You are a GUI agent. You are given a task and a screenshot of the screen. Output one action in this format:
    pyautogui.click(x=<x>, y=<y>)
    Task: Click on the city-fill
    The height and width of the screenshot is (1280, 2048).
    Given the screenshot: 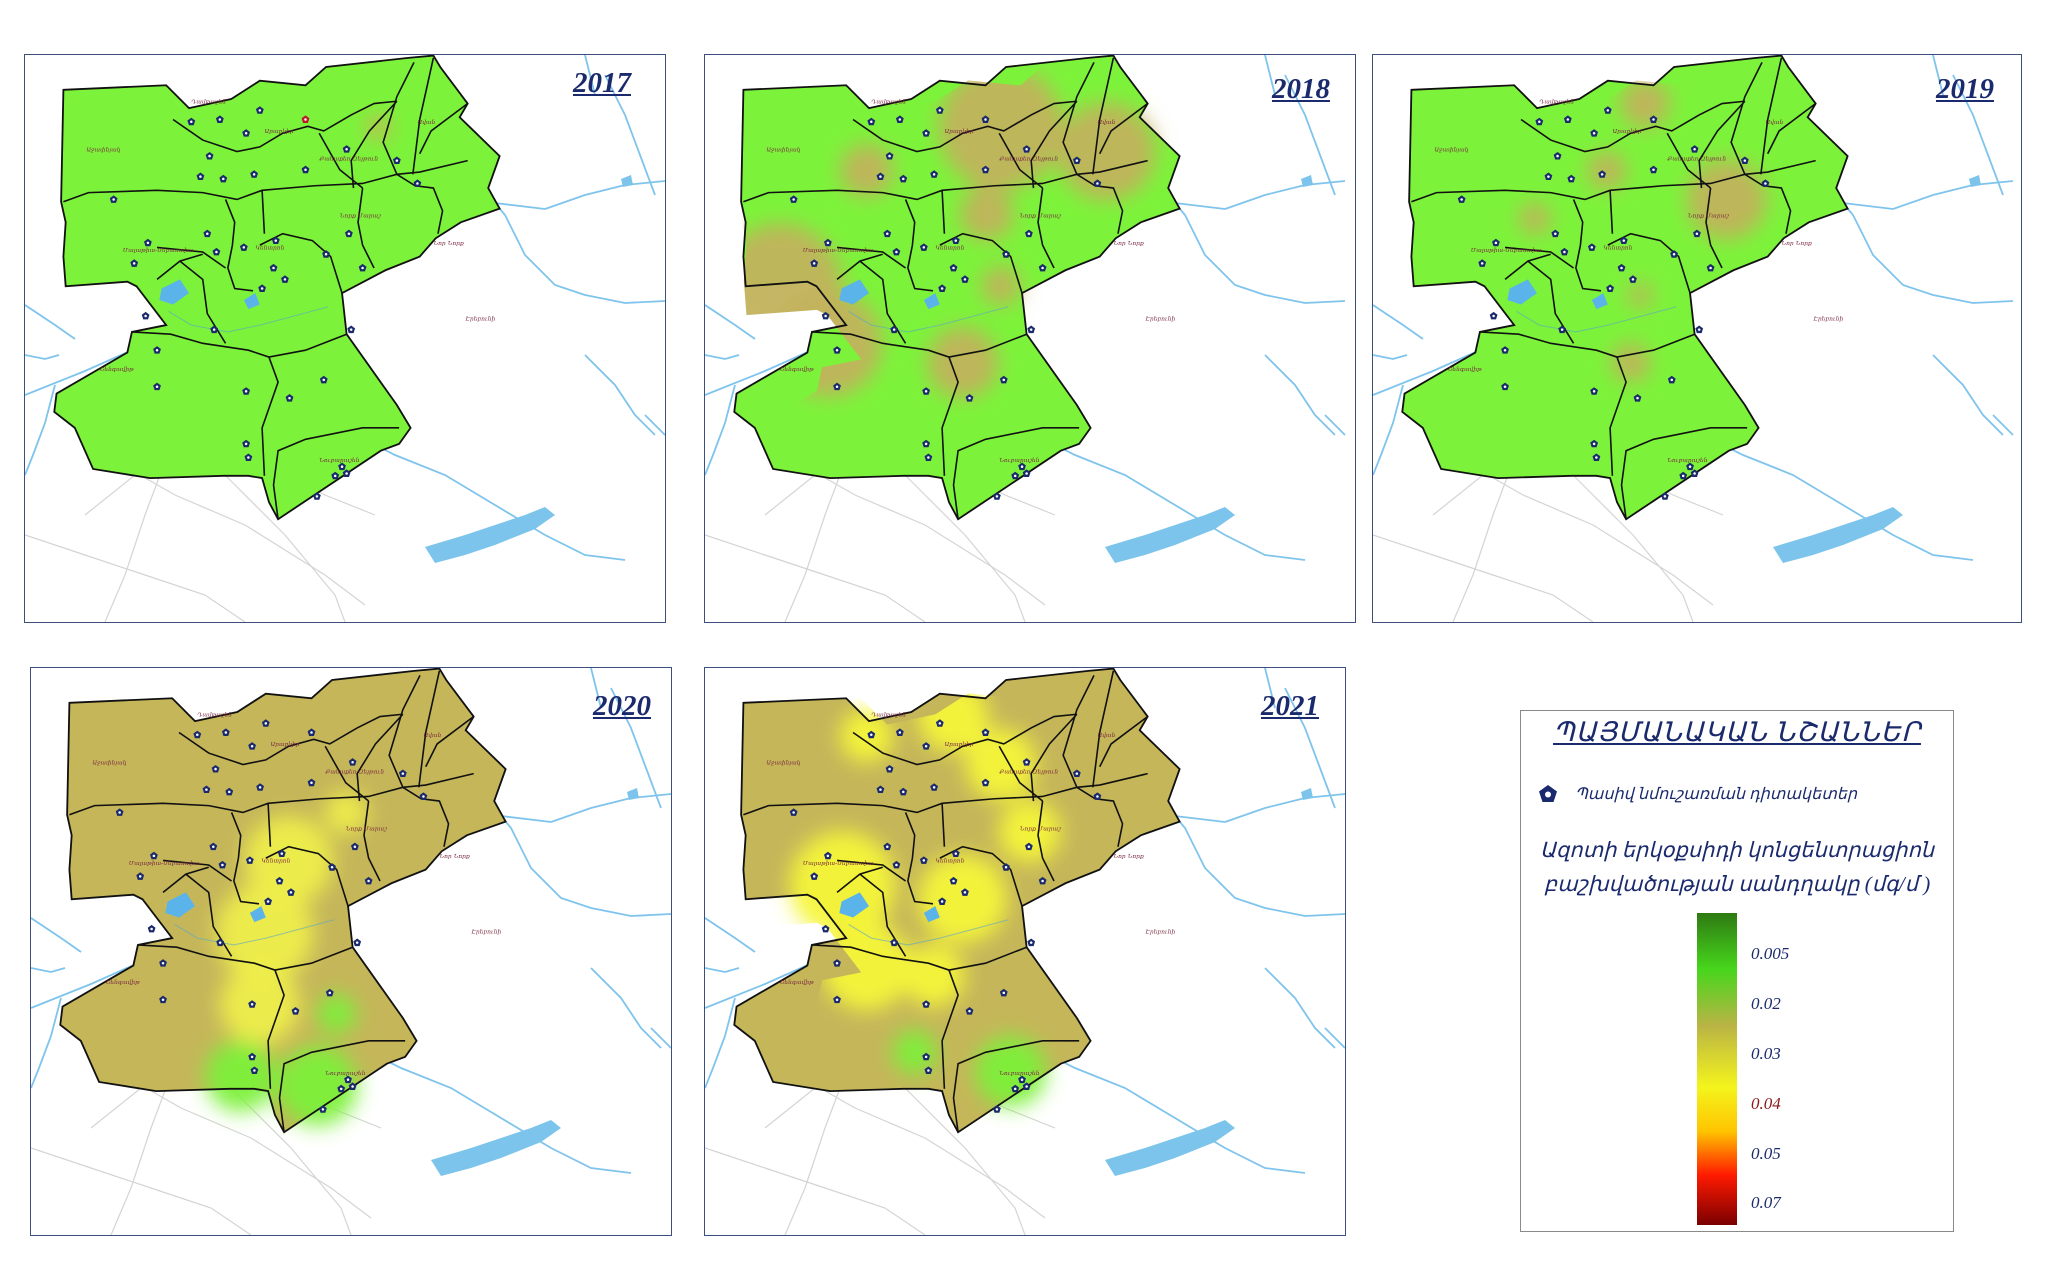 What is the action you would take?
    pyautogui.click(x=277, y=287)
    